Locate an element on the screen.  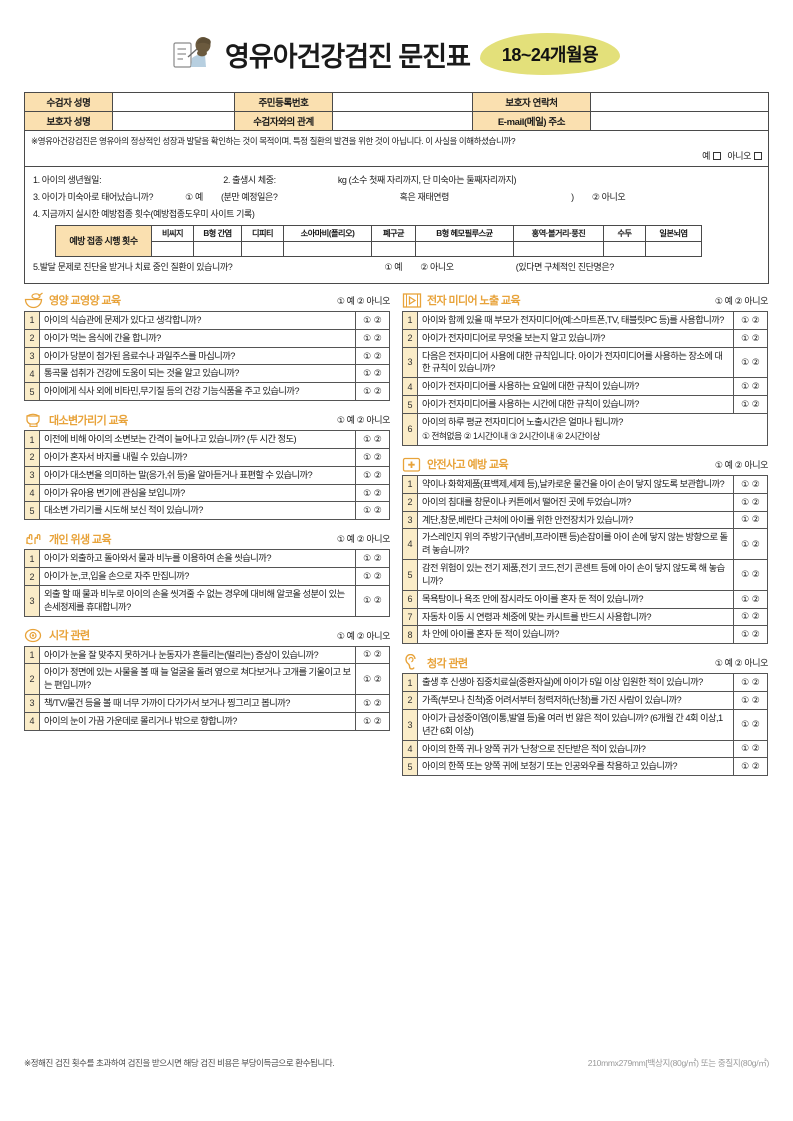
input-email is located at coordinates (679, 121).